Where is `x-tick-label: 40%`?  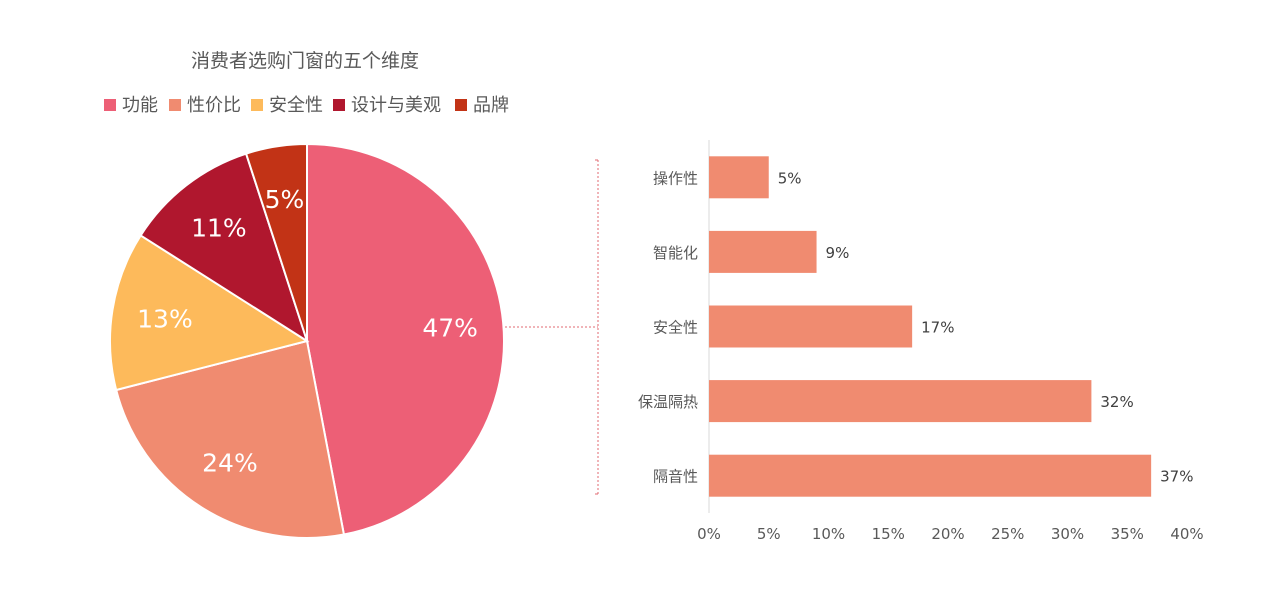 x-tick-label: 40% is located at coordinates (1186, 534).